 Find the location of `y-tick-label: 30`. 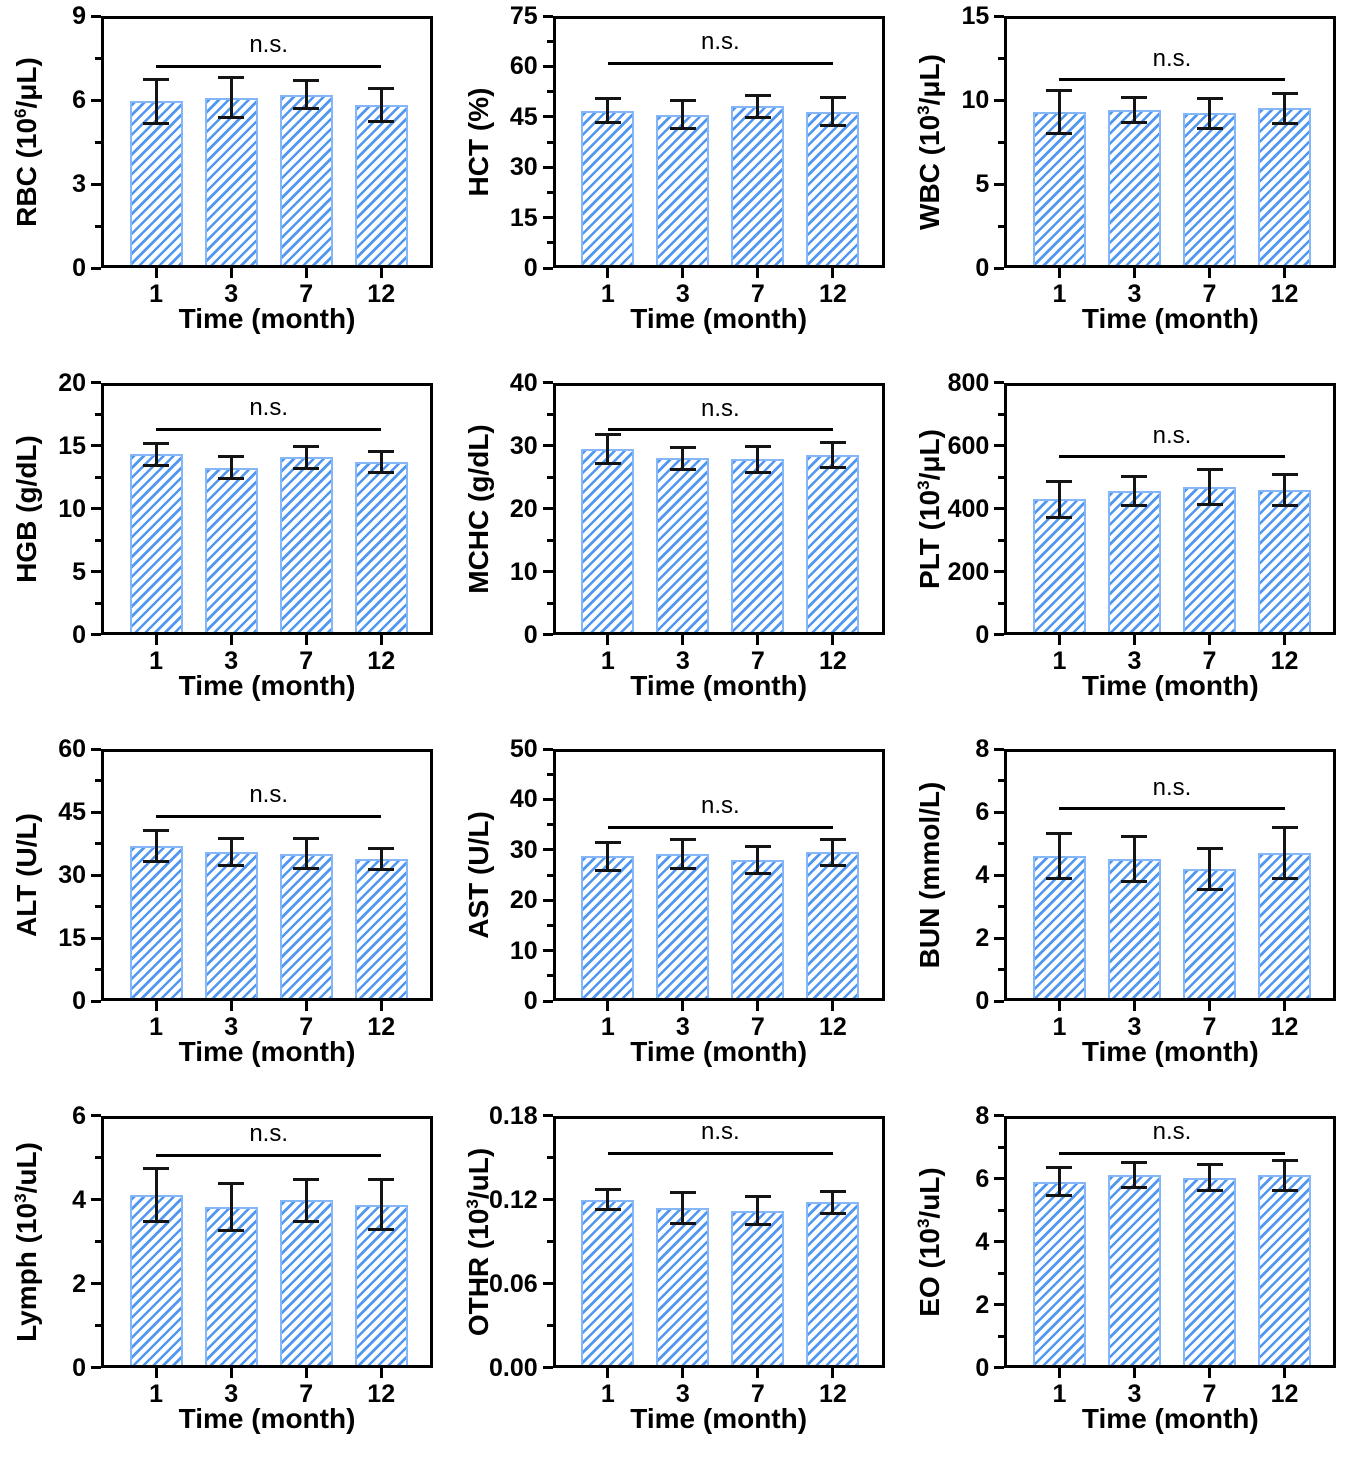

y-tick-label: 30 is located at coordinates (523, 167).